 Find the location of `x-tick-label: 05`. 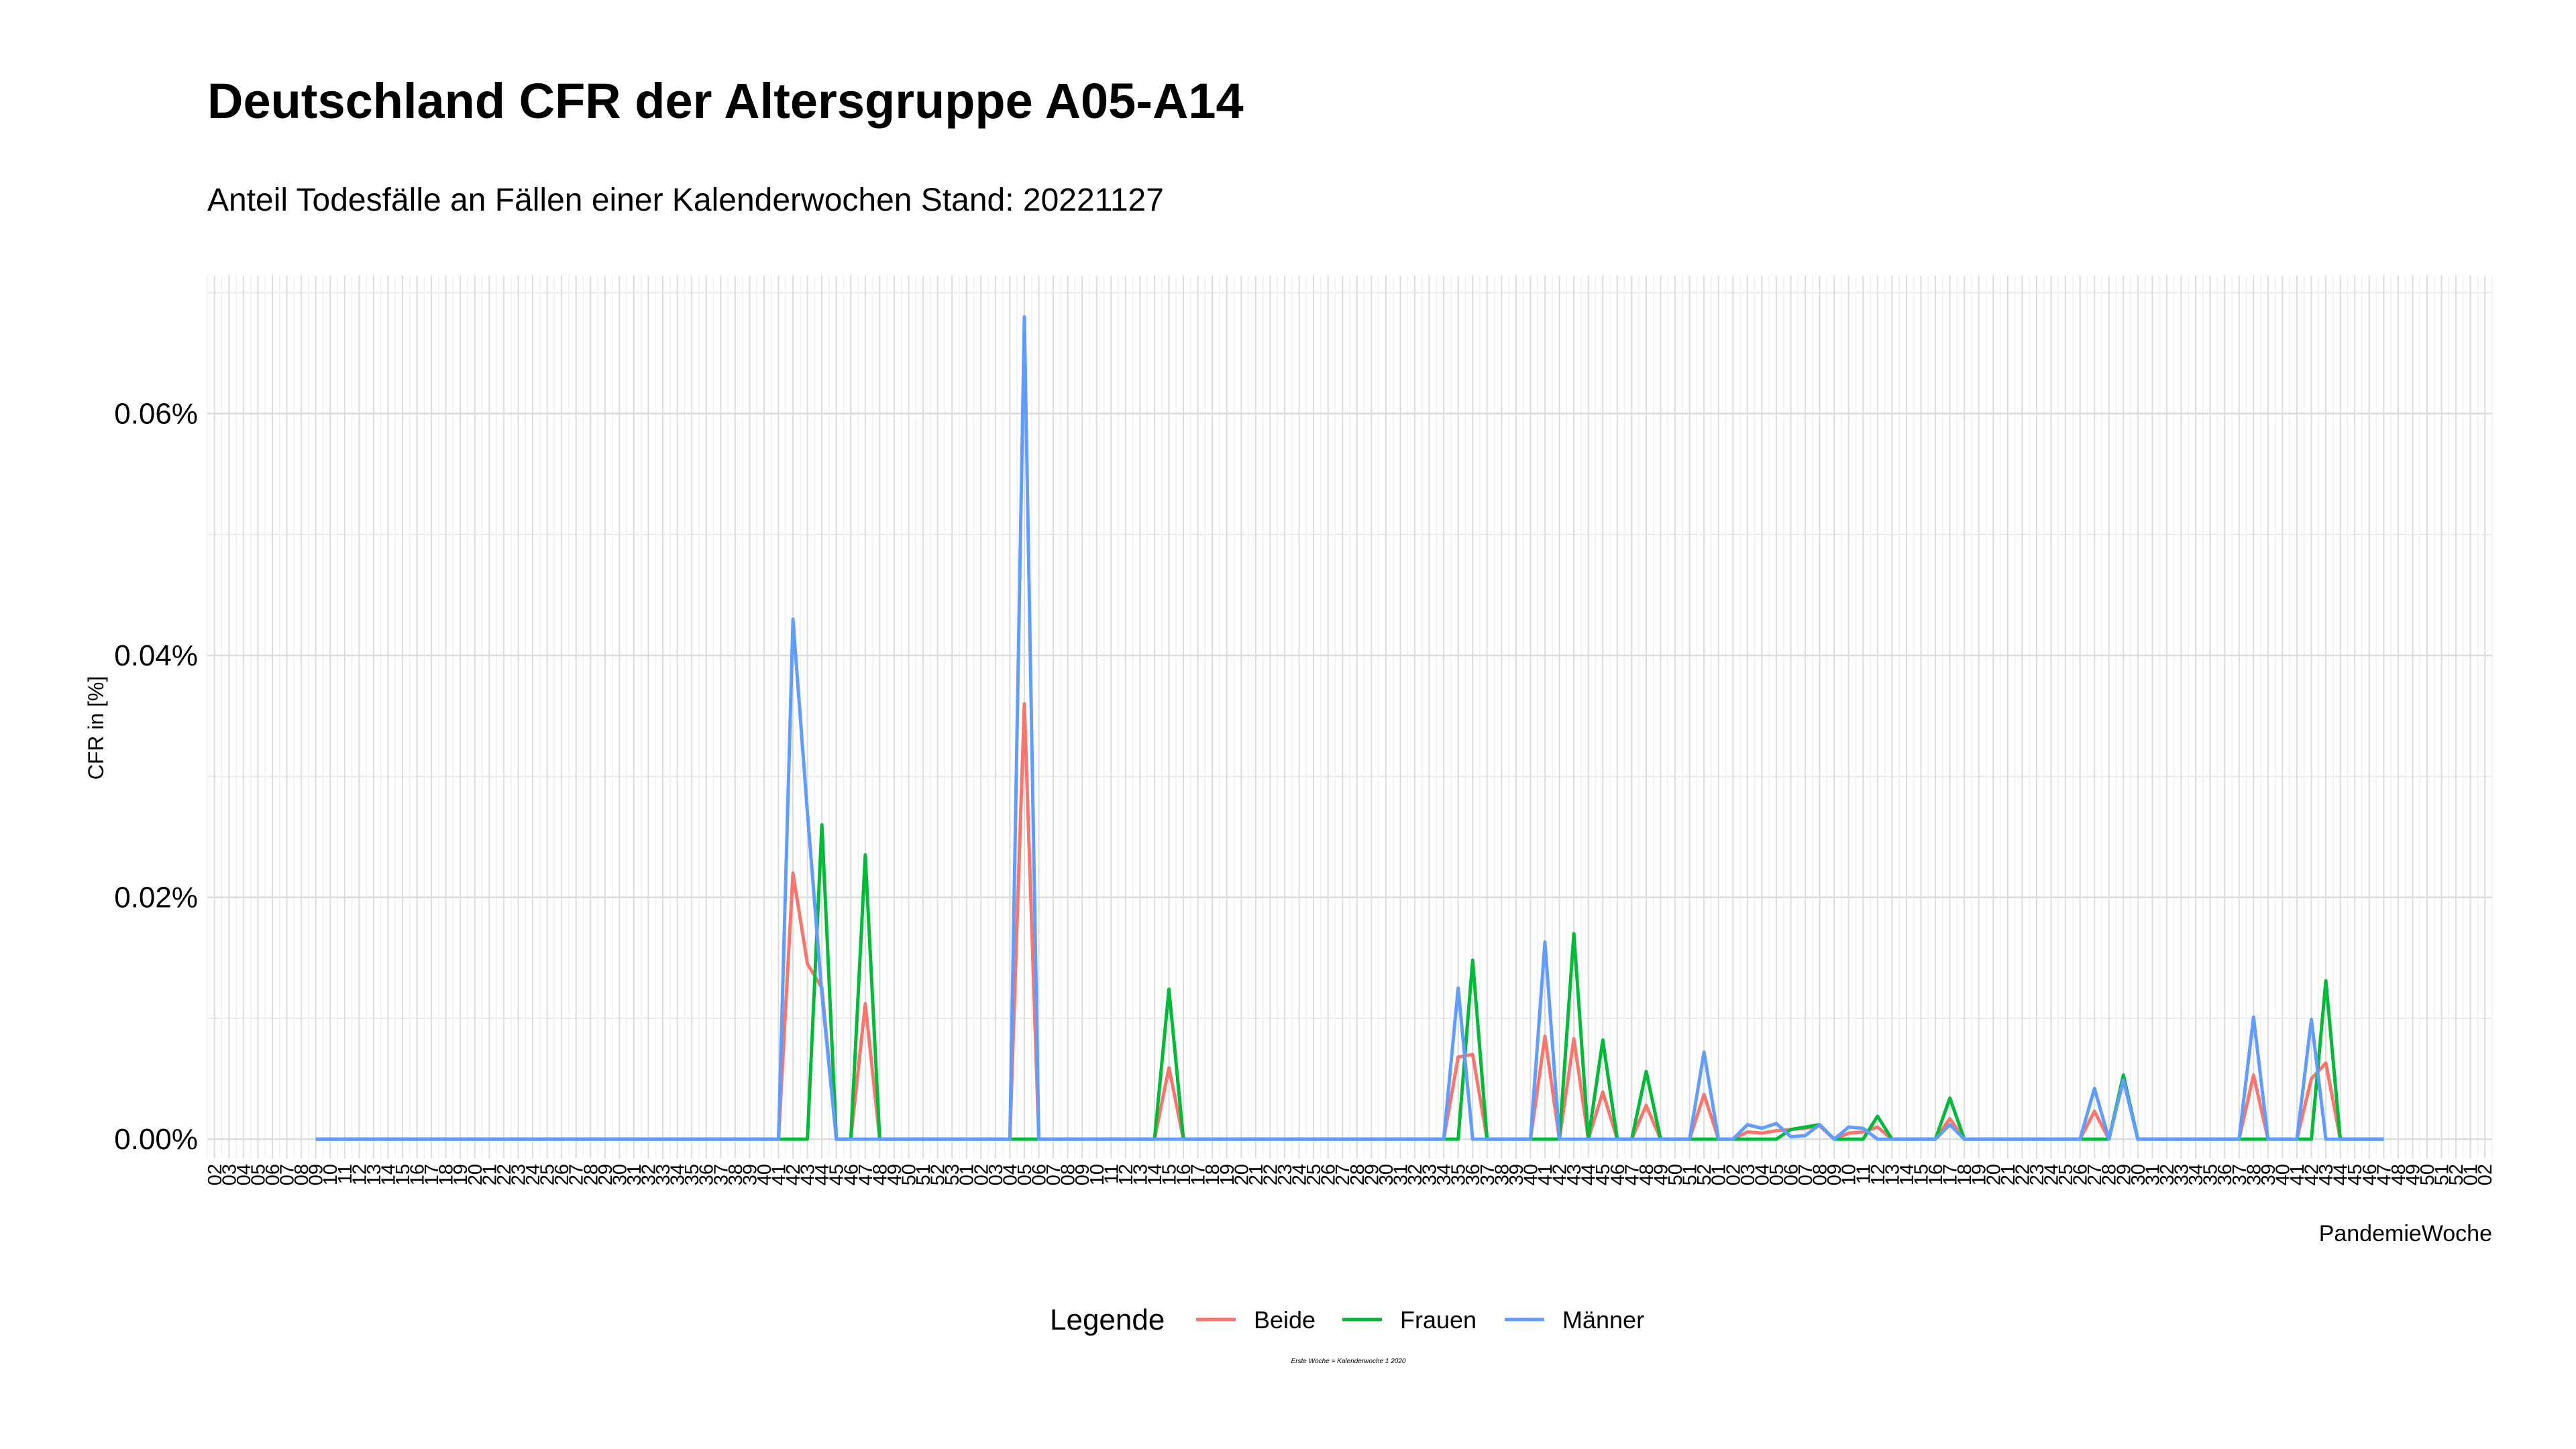

x-tick-label: 05 is located at coordinates (1025, 1174).